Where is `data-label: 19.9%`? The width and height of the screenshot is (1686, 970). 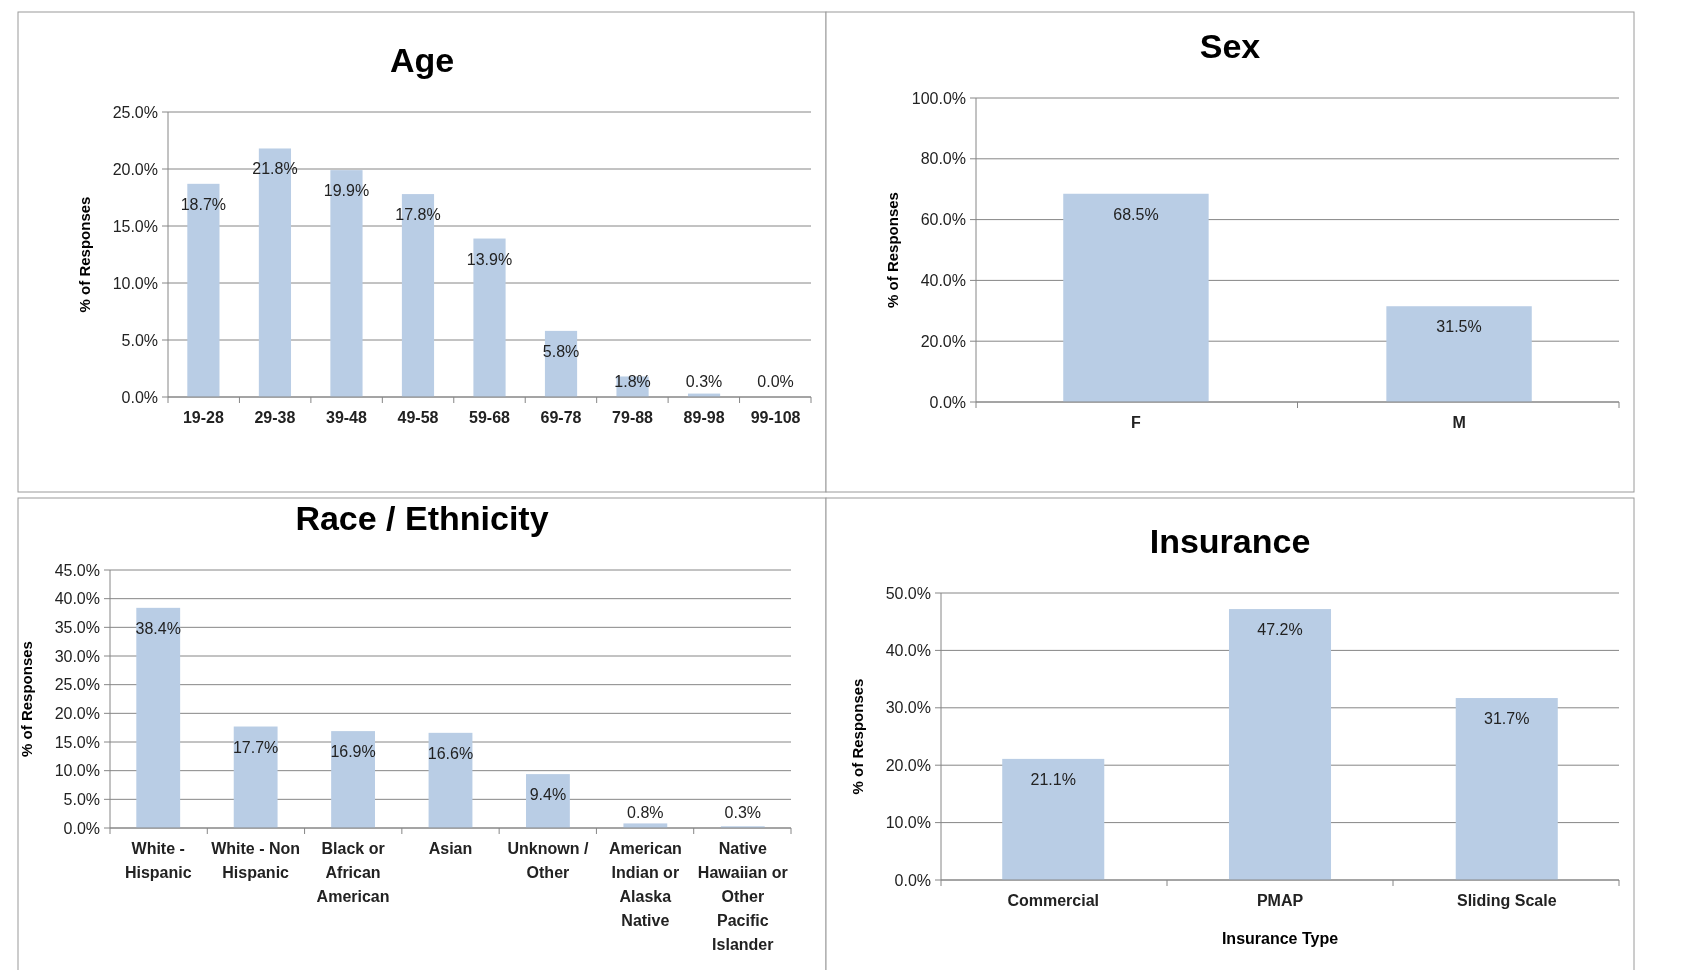 data-label: 19.9% is located at coordinates (346, 191).